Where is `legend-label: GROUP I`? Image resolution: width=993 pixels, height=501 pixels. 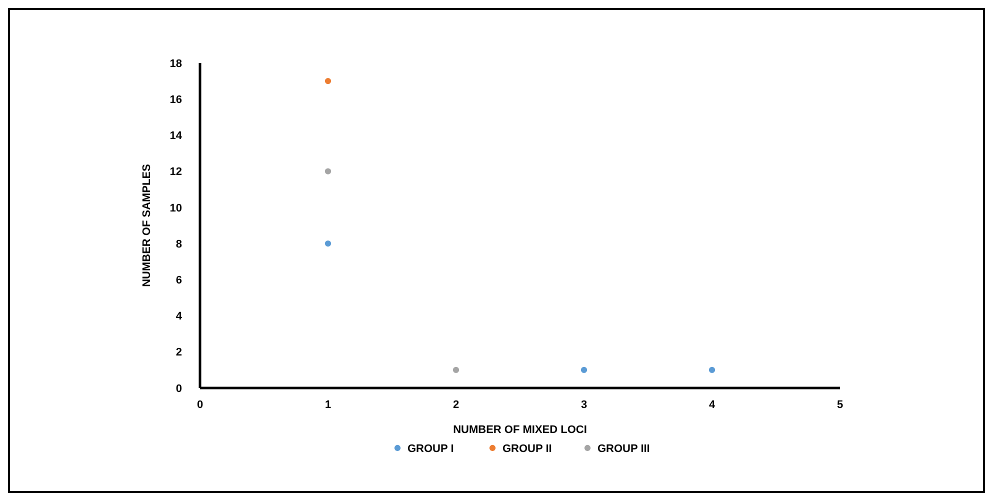
legend-label: GROUP I is located at coordinates (431, 448).